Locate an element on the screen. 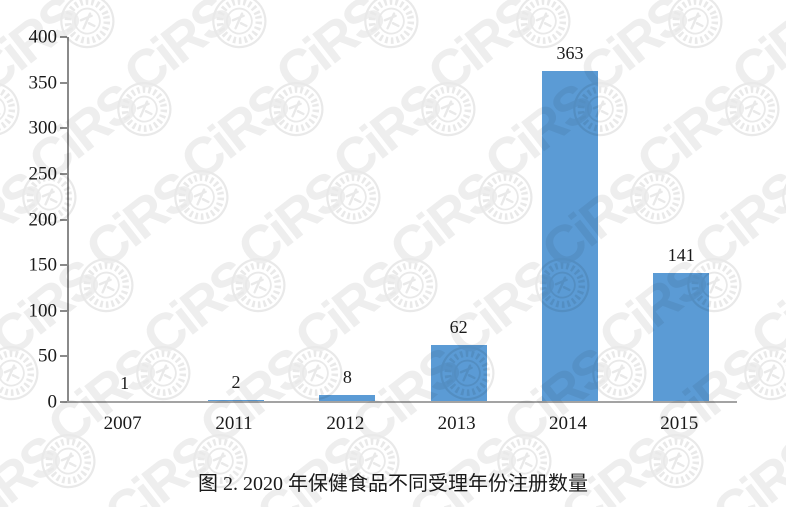 This screenshot has width=786, height=507. y-tick-label: 400 is located at coordinates (43, 37).